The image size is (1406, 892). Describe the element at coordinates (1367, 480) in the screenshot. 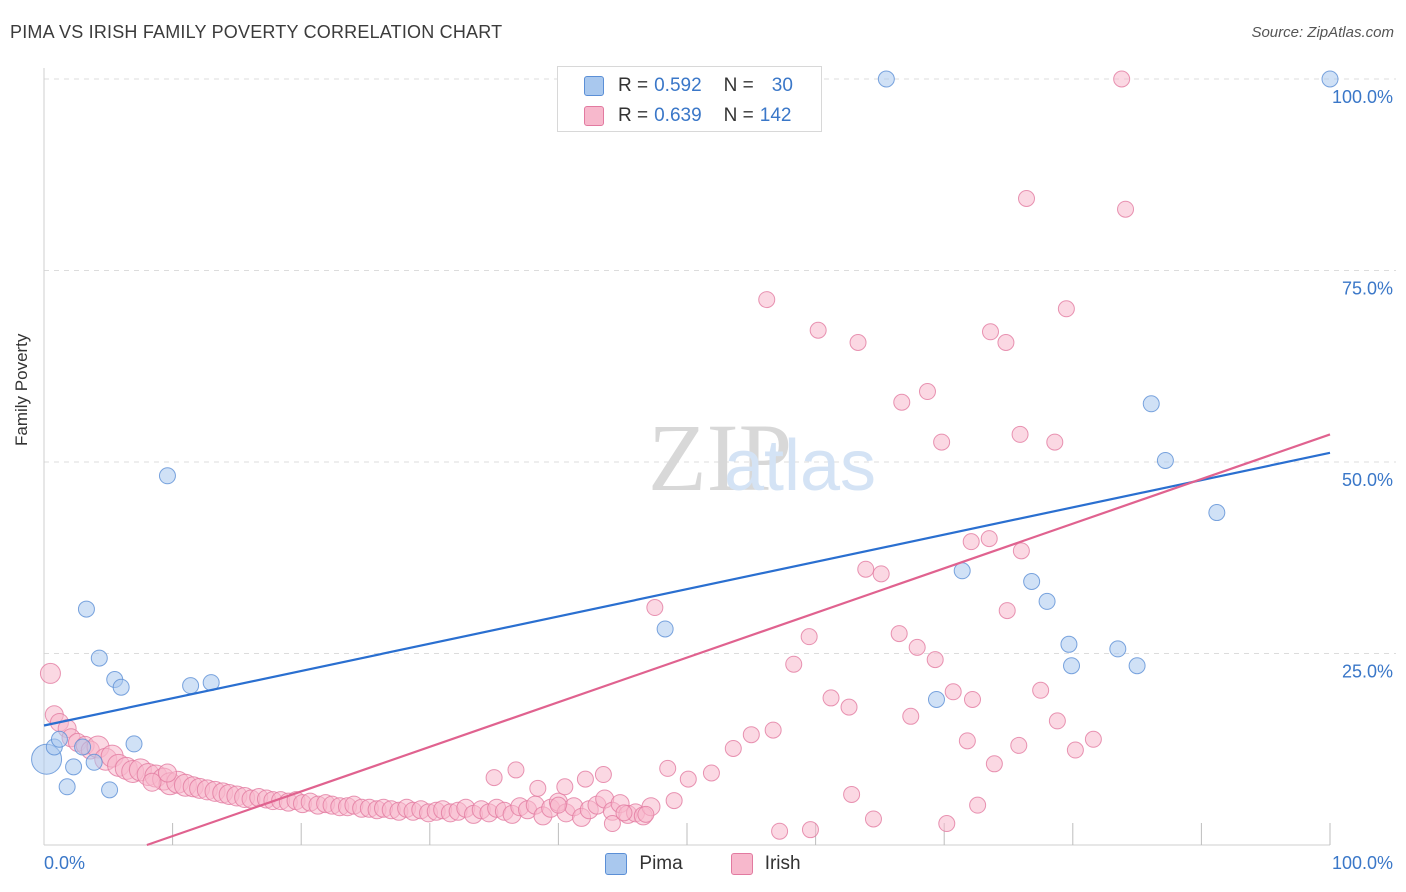

I see `y-tick-label: 50.0%` at that location.